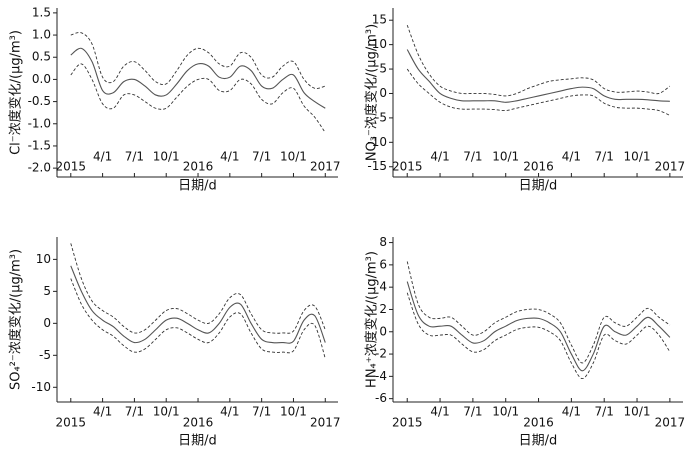 The height and width of the screenshot is (452, 700). Describe the element at coordinates (381, 398) in the screenshot. I see `y-tick-label: -6` at that location.